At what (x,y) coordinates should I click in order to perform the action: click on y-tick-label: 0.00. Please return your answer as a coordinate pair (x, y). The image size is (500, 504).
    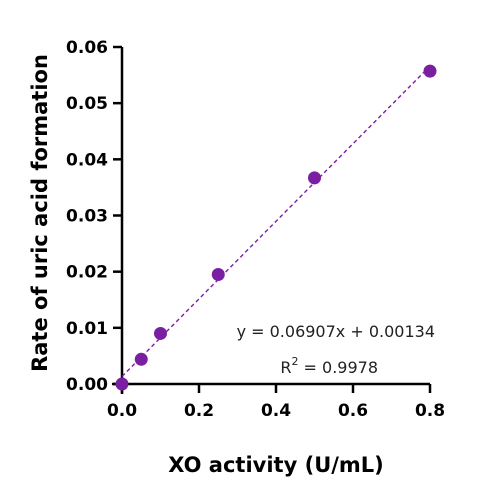
    Looking at the image, I should click on (87, 385).